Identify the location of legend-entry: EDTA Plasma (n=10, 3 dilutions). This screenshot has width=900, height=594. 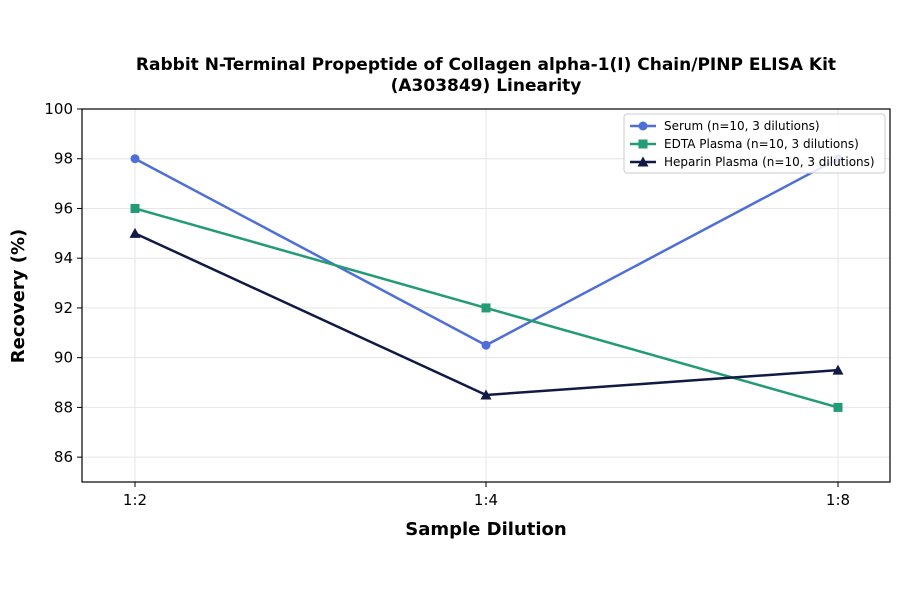
(744, 144).